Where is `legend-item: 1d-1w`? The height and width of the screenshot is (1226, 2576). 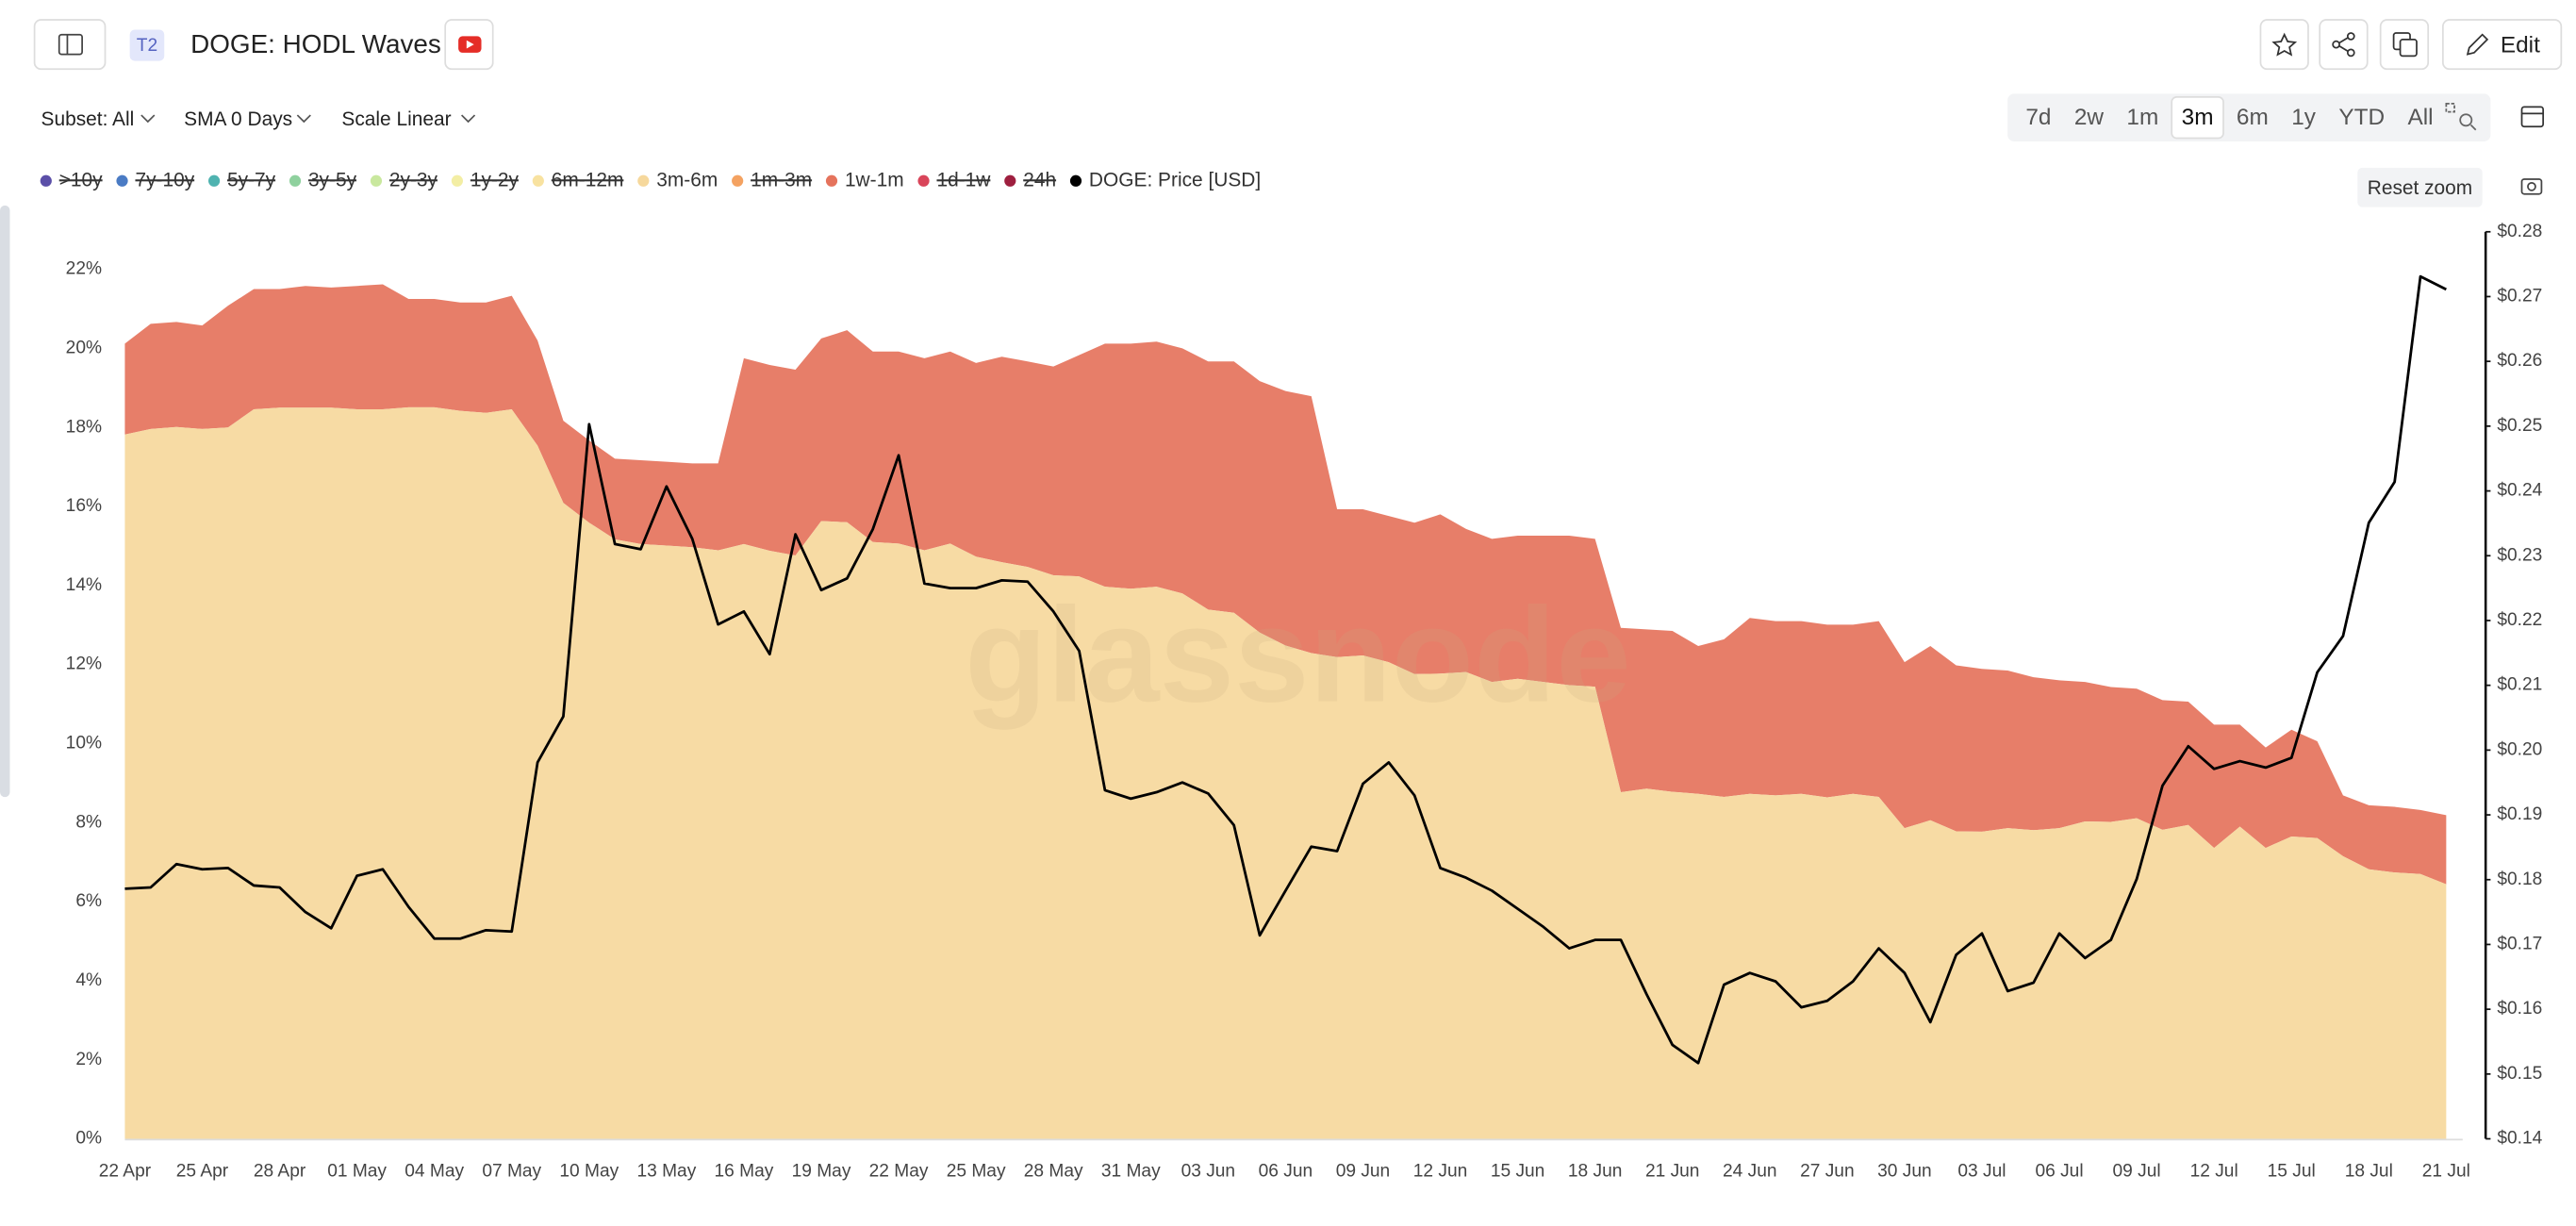
legend-item: 1d-1w is located at coordinates (954, 180).